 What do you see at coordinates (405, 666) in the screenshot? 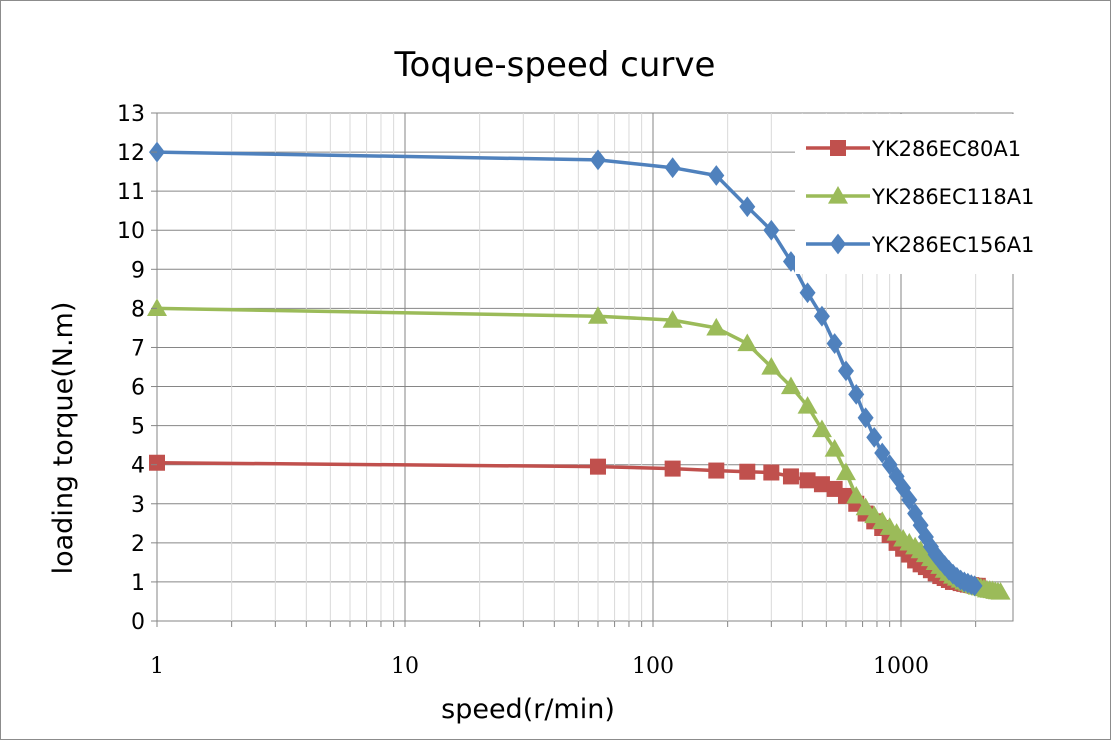
I see `x-tick-label: 10` at bounding box center [405, 666].